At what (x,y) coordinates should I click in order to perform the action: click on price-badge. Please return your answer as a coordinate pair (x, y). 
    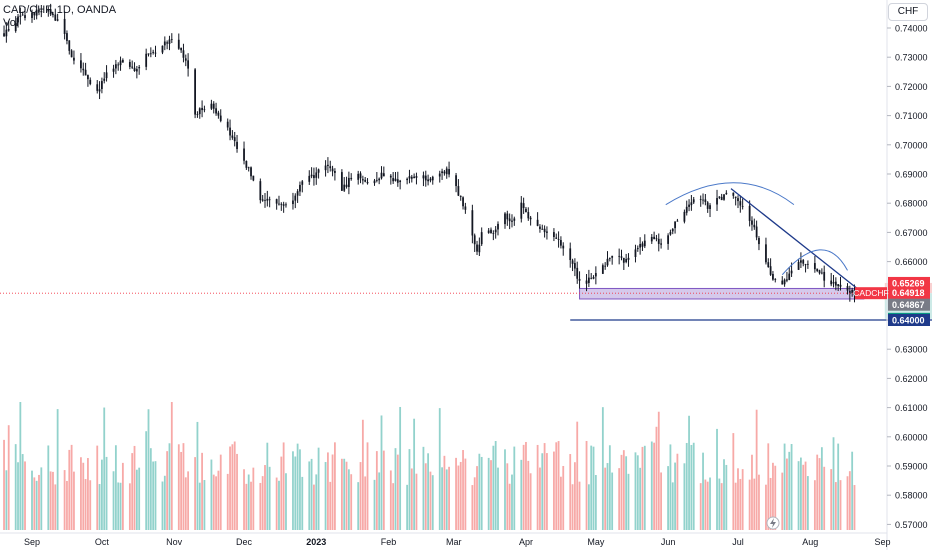
    Looking at the image, I should click on (909, 304).